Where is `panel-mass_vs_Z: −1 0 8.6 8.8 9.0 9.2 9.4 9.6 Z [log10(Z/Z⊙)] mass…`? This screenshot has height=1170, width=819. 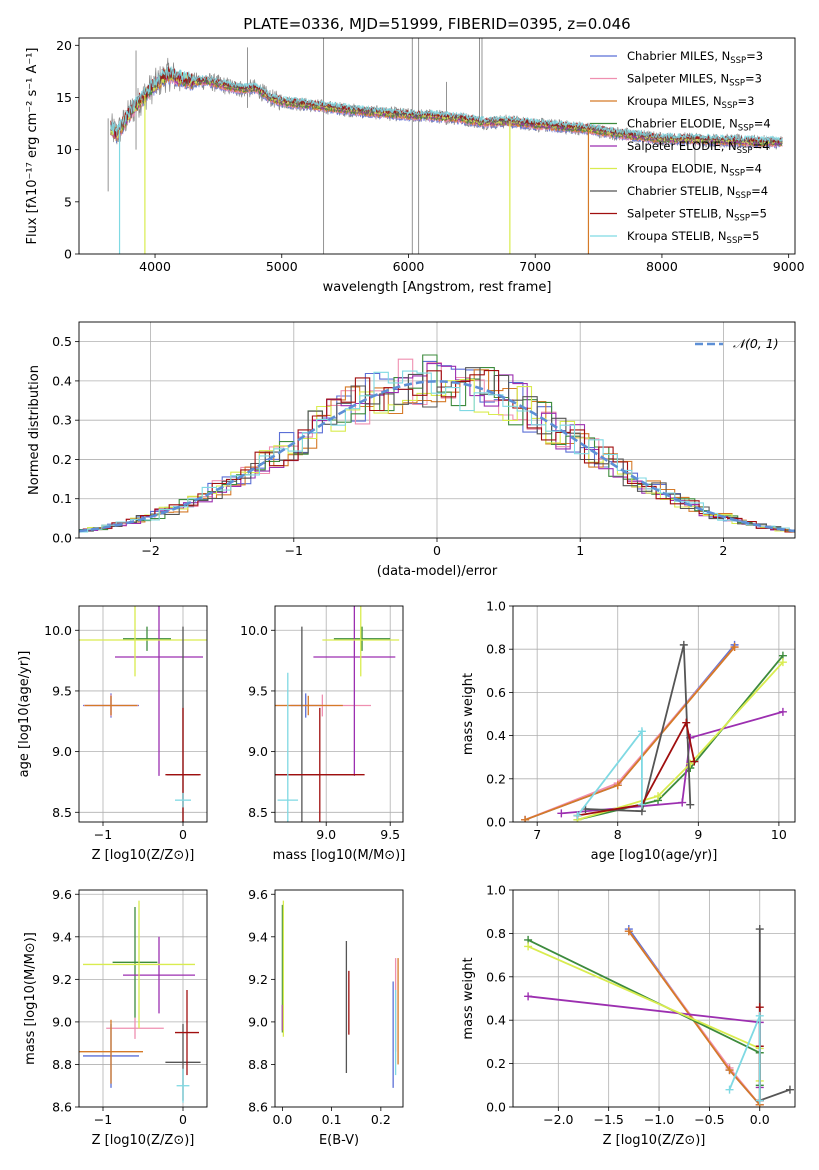 panel-mass_vs_Z: −1 0 8.6 8.8 9.0 9.2 9.4 9.6 Z [log10(Z/Z⊙)] mass… is located at coordinates (115, 1017).